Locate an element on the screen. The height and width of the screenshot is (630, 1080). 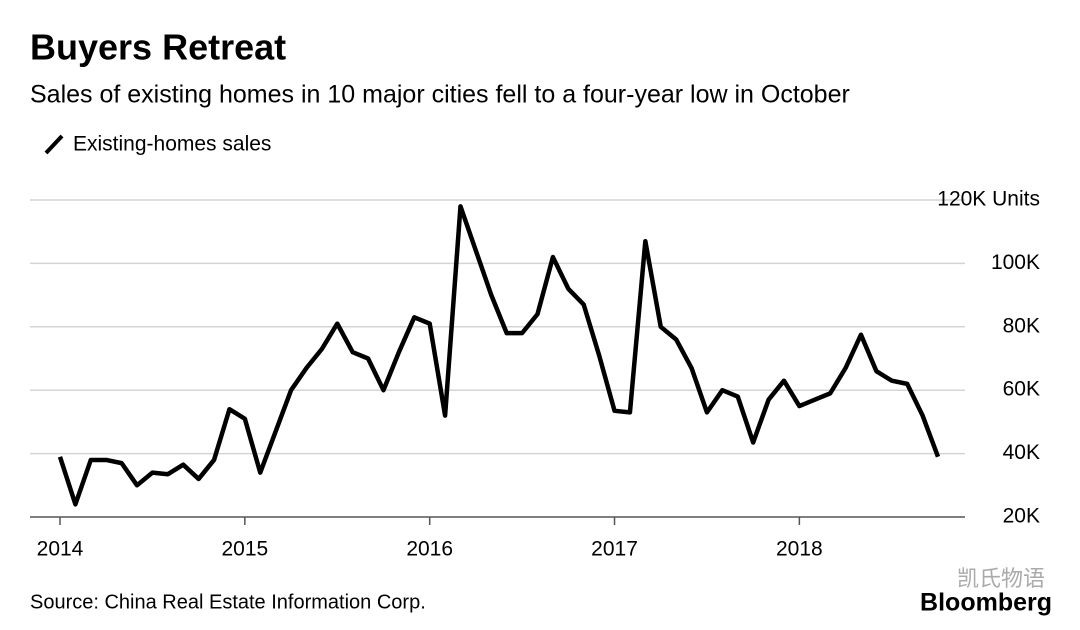
brand: Bloomberg is located at coordinates (986, 603).